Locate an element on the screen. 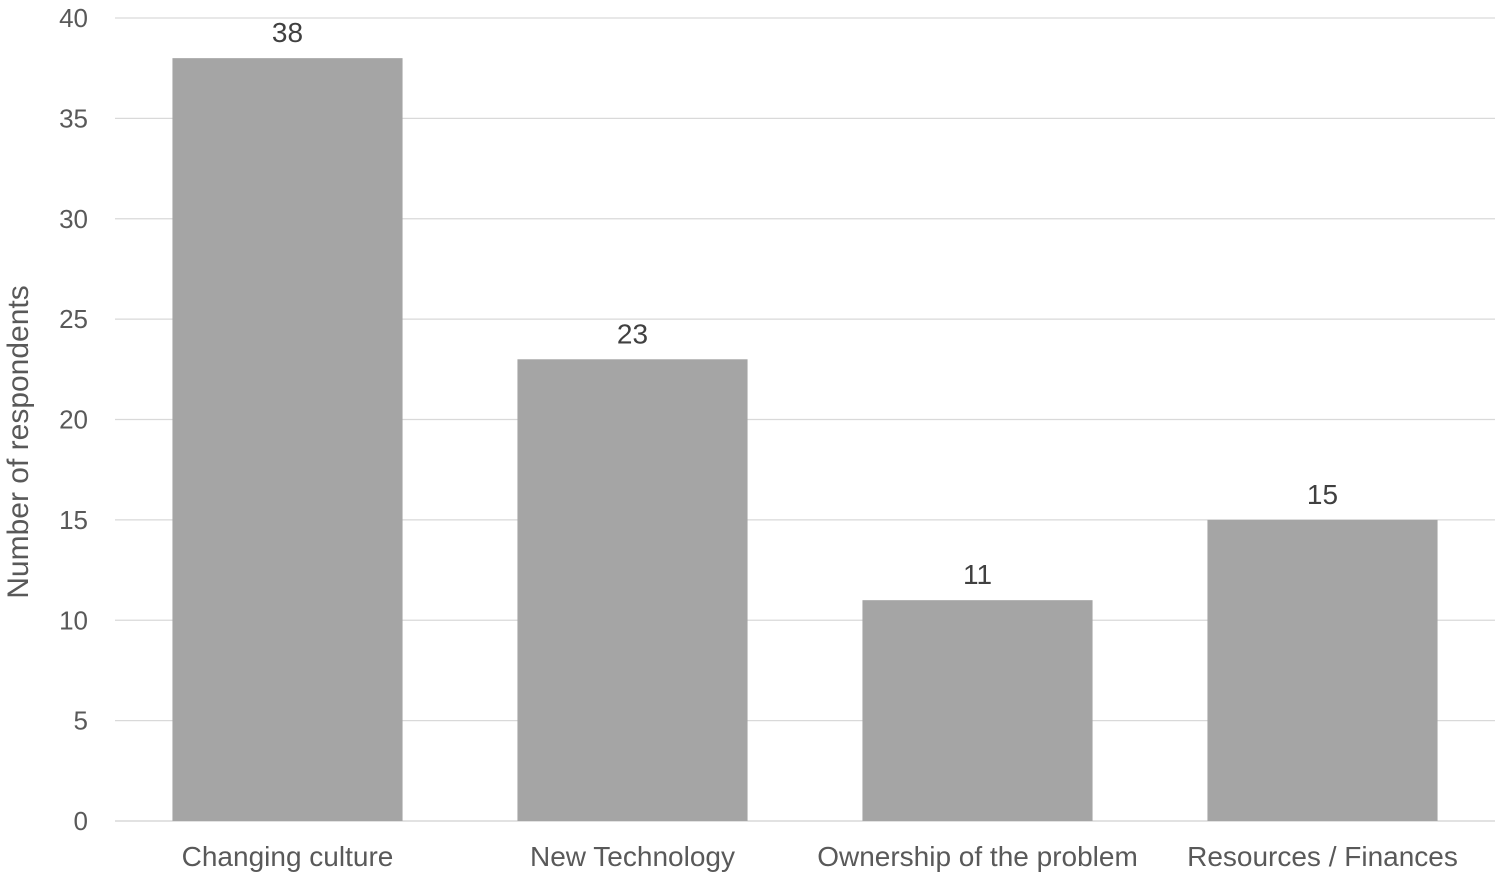 The width and height of the screenshot is (1499, 877). y-tick-label: 20 is located at coordinates (73, 420).